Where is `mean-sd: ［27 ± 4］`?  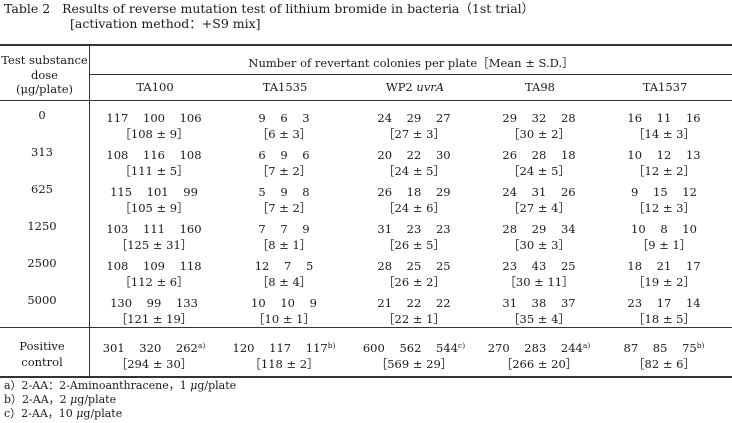
mean-sd: ［27 ± 4］ is located at coordinates (539, 208).